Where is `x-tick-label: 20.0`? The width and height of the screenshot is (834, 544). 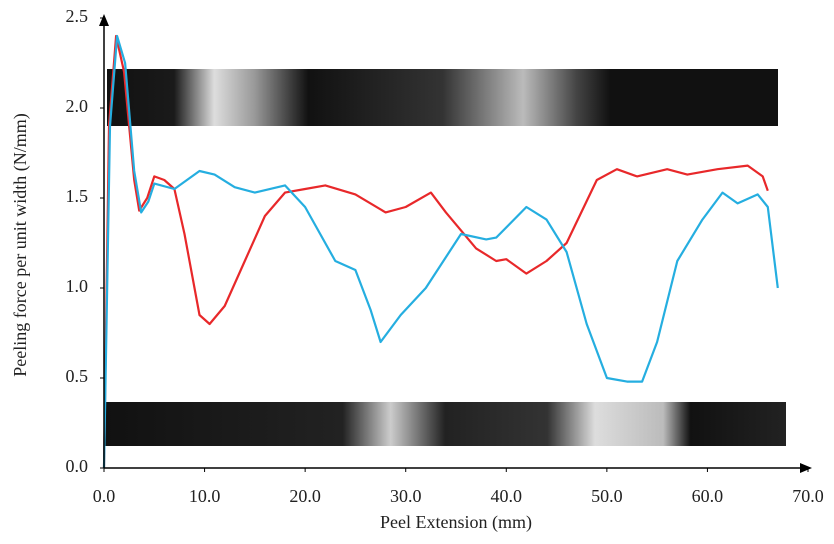
x-tick-label: 20.0 is located at coordinates (305, 496).